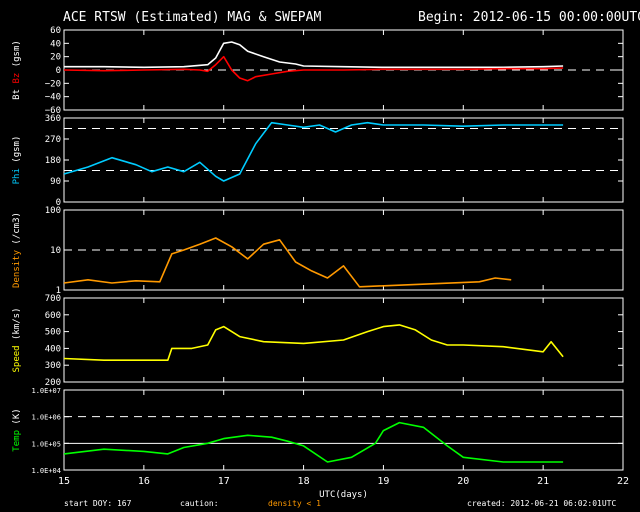 This screenshot has height=512, width=640. Describe the element at coordinates (623, 481) in the screenshot. I see `xtick-label-22: 22` at that location.